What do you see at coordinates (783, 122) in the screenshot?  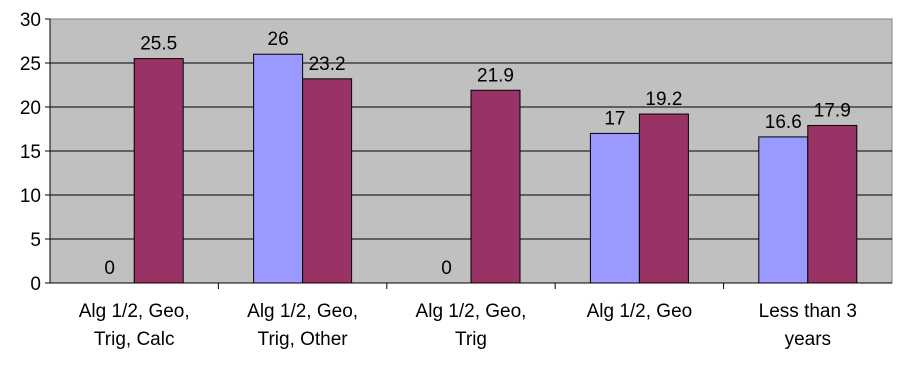 I see `data-label: 16.6` at bounding box center [783, 122].